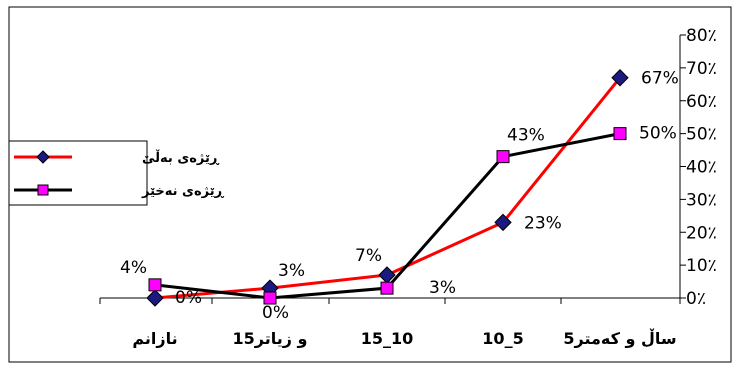 The width and height of the screenshot is (740, 369). What do you see at coordinates (183, 191) in the screenshot?
I see `legend-label-no: ڕێژەی نەخێر` at bounding box center [183, 191].